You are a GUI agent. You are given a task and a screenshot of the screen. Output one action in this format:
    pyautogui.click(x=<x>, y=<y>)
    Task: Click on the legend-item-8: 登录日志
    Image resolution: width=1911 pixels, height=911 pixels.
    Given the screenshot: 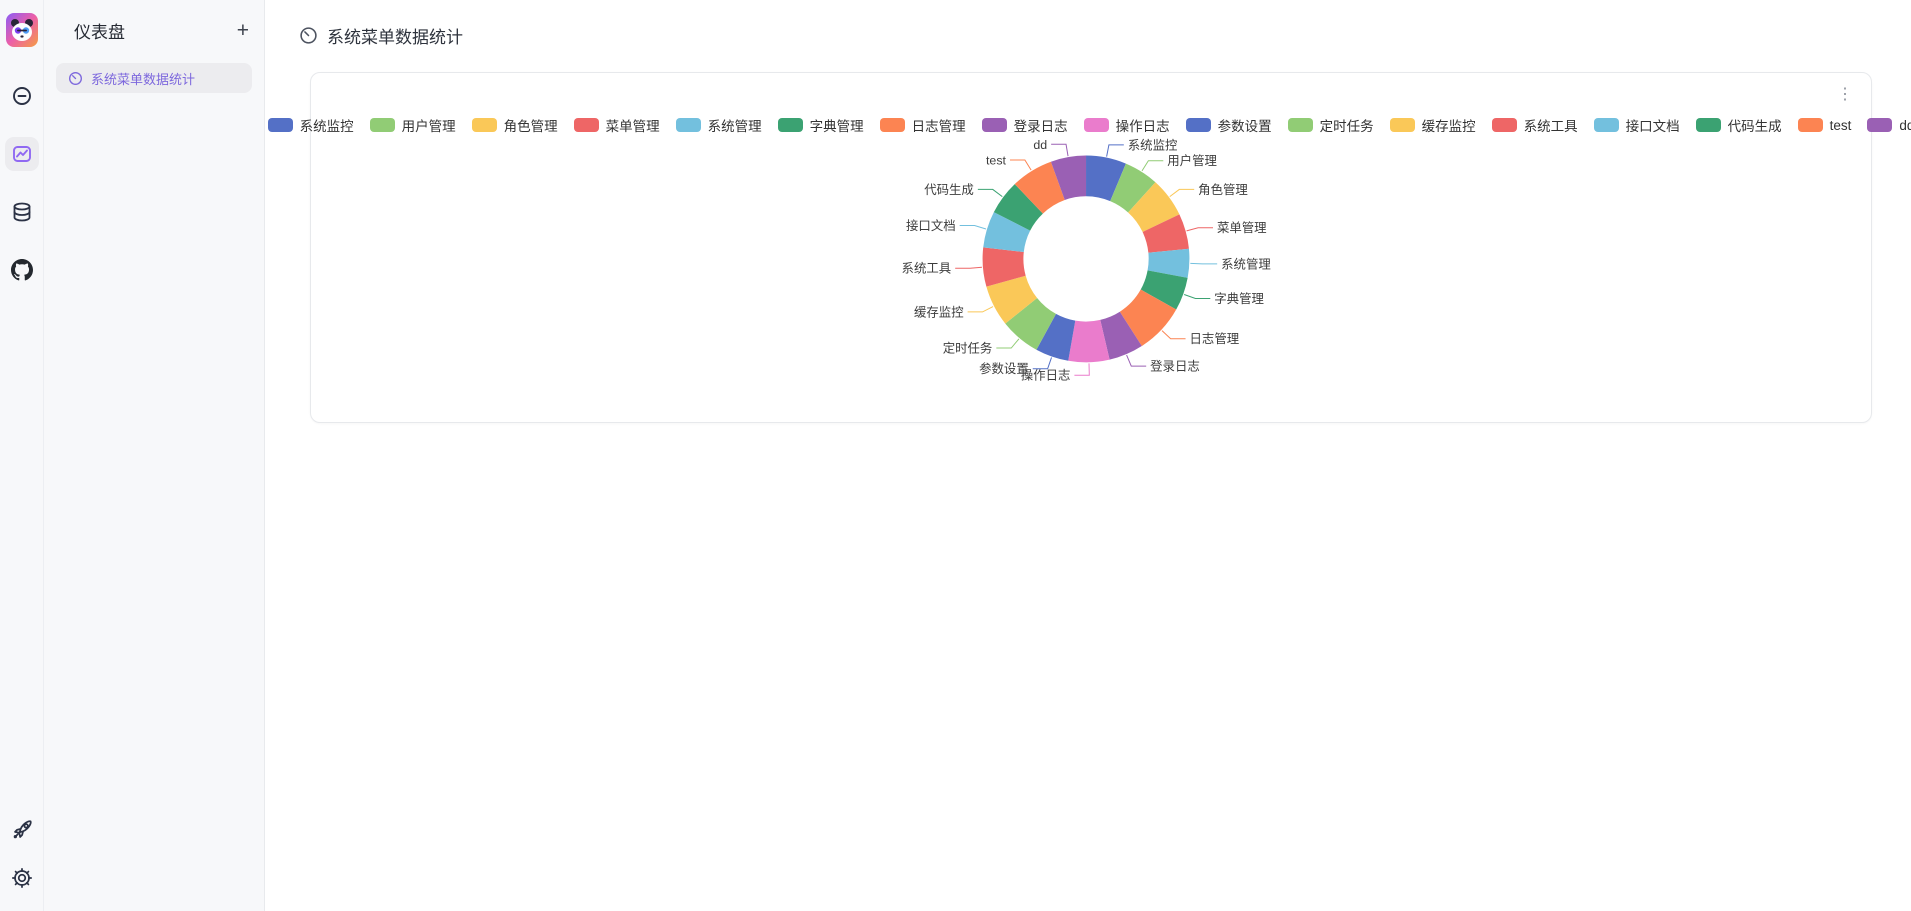 What is the action you would take?
    pyautogui.click(x=1024, y=125)
    